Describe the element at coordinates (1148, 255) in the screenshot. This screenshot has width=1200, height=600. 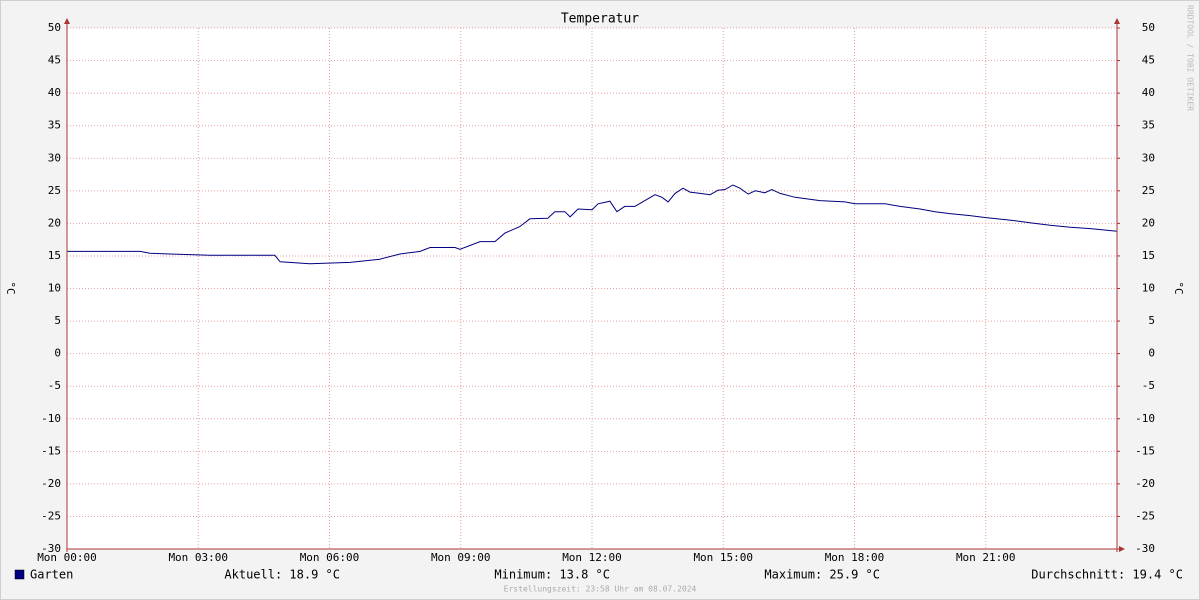
I see `y2-tick-label: 15` at that location.